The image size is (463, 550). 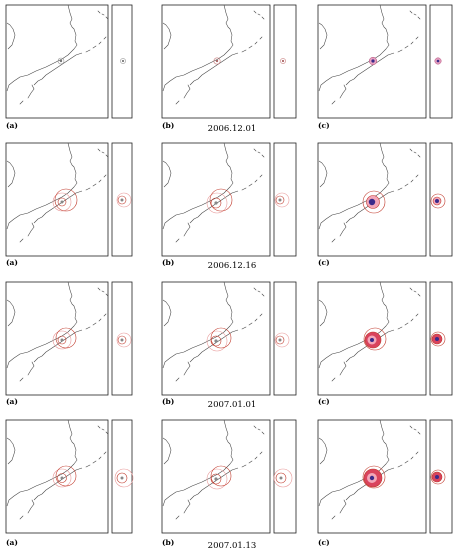 I want to click on panel-a-row-2: (a), so click(x=69, y=204).